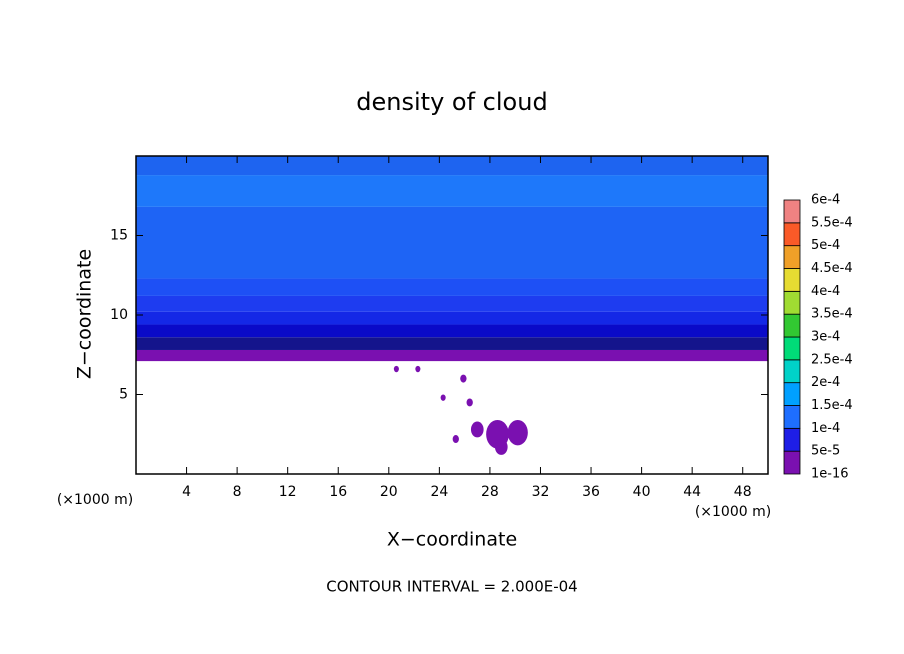 Image resolution: width=904 pixels, height=654 pixels. What do you see at coordinates (119, 315) in the screenshot?
I see `y-tick-label: 10` at bounding box center [119, 315].